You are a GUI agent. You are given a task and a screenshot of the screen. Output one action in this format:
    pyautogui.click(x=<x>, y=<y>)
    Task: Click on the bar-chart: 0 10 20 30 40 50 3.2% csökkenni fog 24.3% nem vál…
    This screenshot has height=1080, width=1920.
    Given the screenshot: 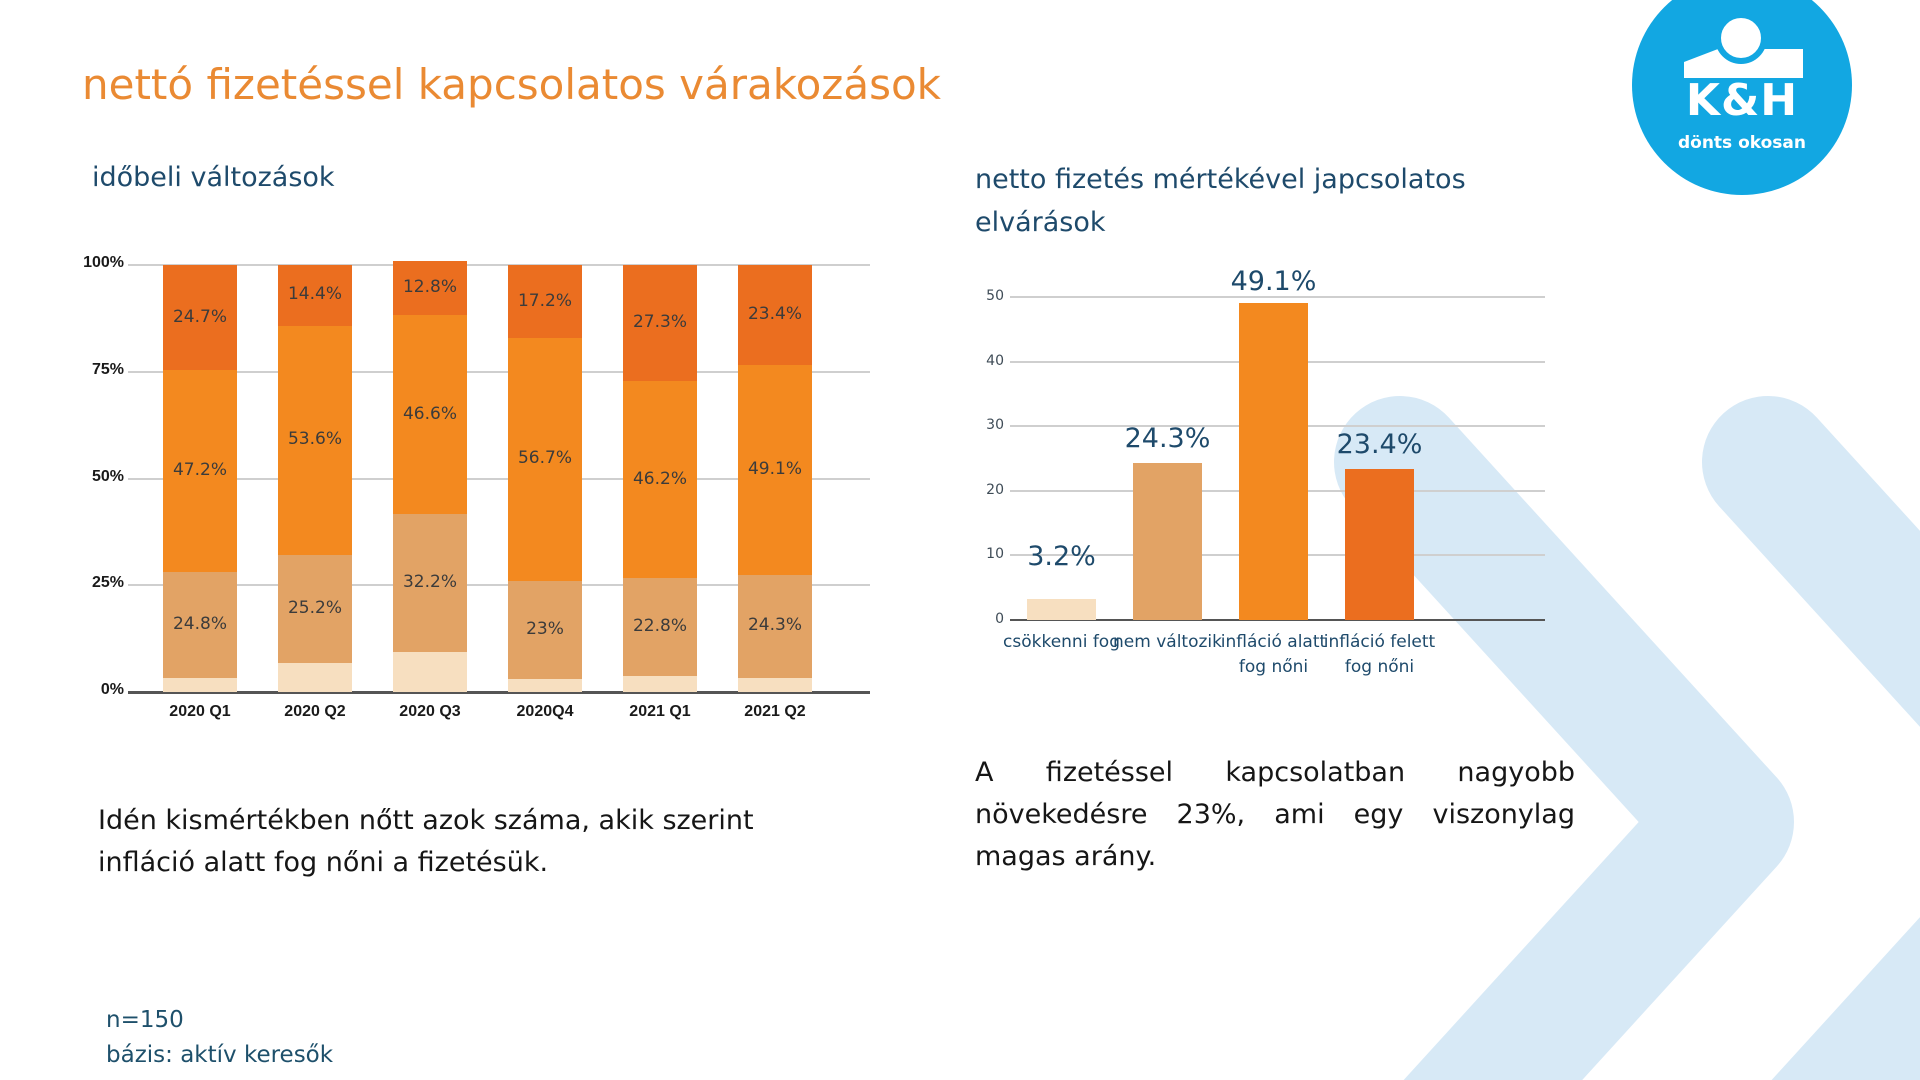 What is the action you would take?
    pyautogui.click(x=1288, y=485)
    